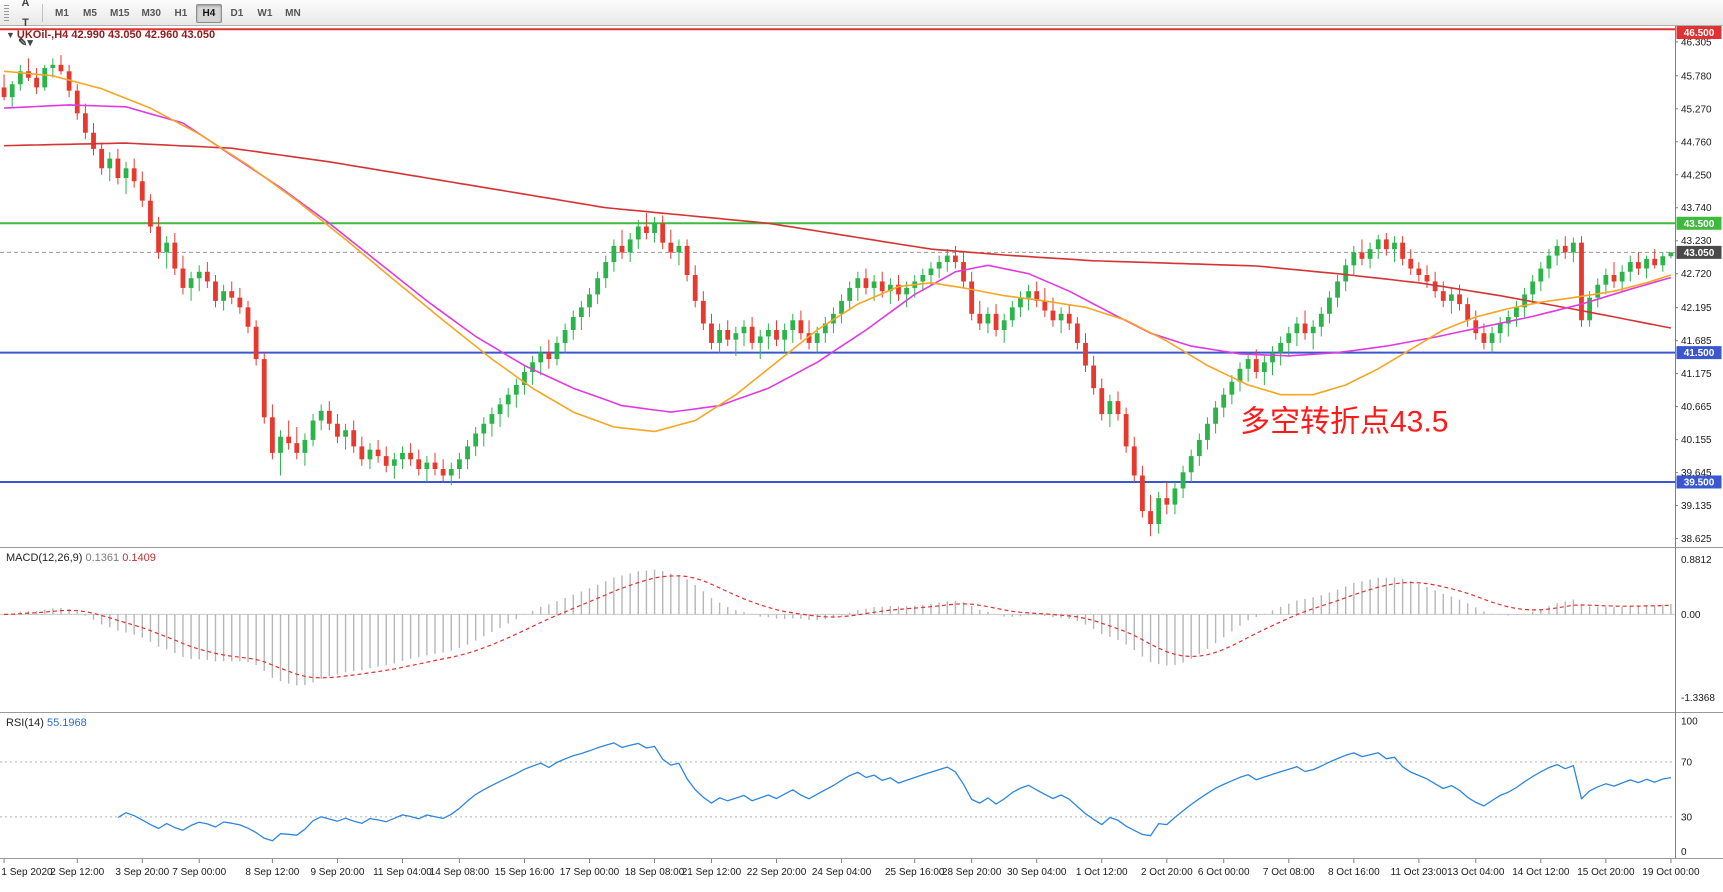  I want to click on svg-text: 39.500, so click(1699, 482).